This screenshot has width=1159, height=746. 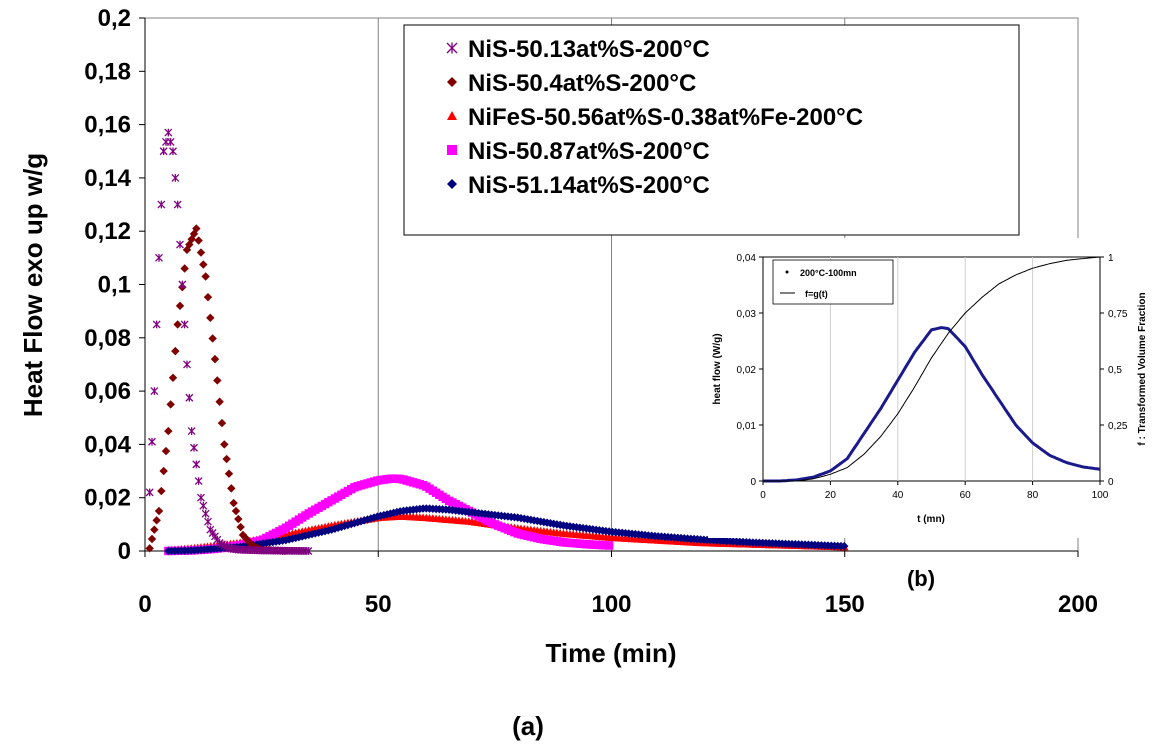 I want to click on inset-fraction-curve, so click(x=932, y=369).